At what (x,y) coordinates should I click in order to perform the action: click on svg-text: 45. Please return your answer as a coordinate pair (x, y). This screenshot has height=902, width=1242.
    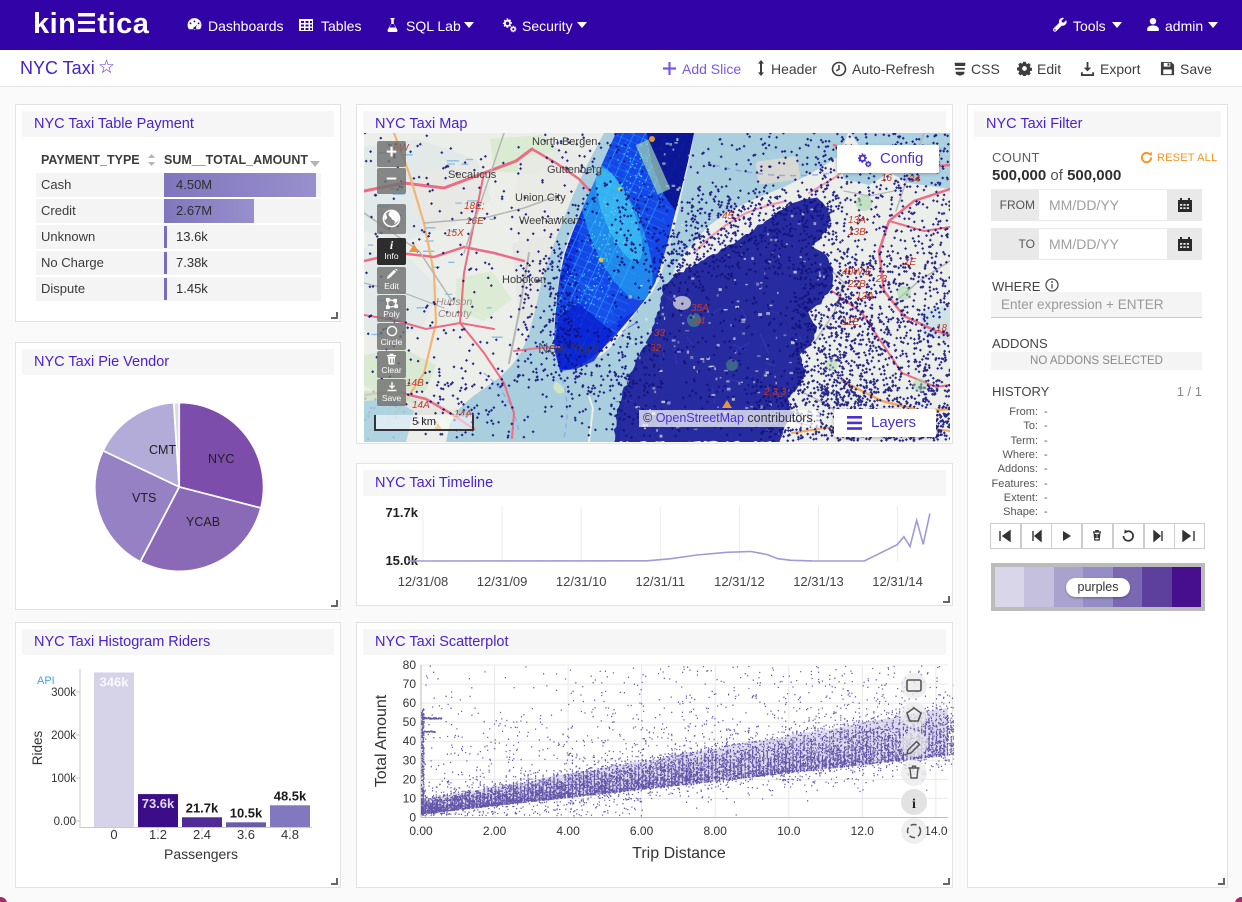
    Looking at the image, I should click on (728, 216).